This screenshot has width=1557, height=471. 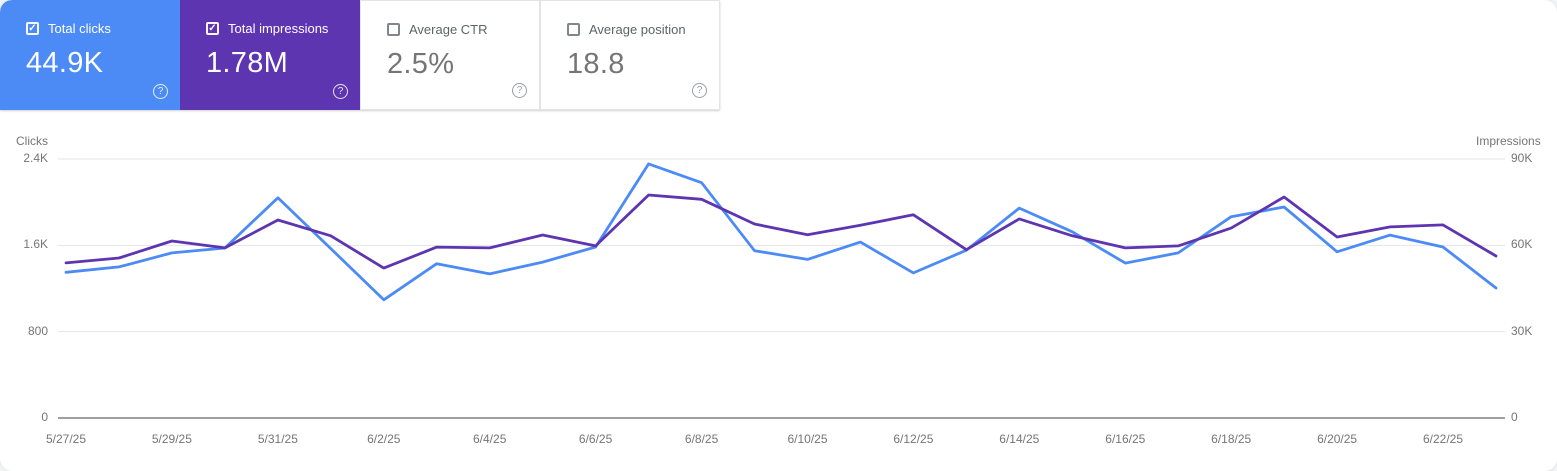 I want to click on total-clicks-checkbox: ✓, so click(x=32, y=28).